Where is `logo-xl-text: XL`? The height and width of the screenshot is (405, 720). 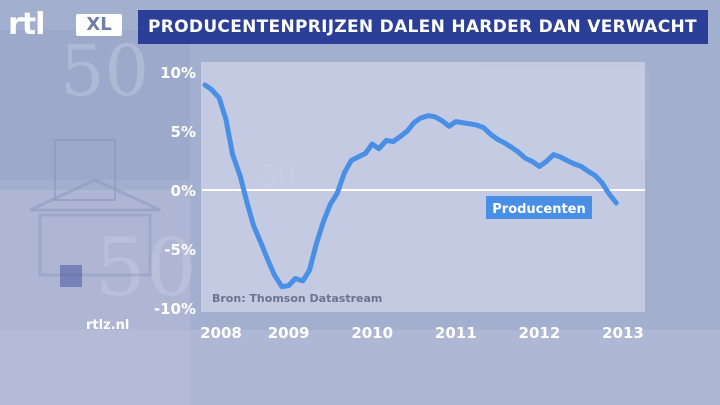
logo-xl-text: XL is located at coordinates (99, 25).